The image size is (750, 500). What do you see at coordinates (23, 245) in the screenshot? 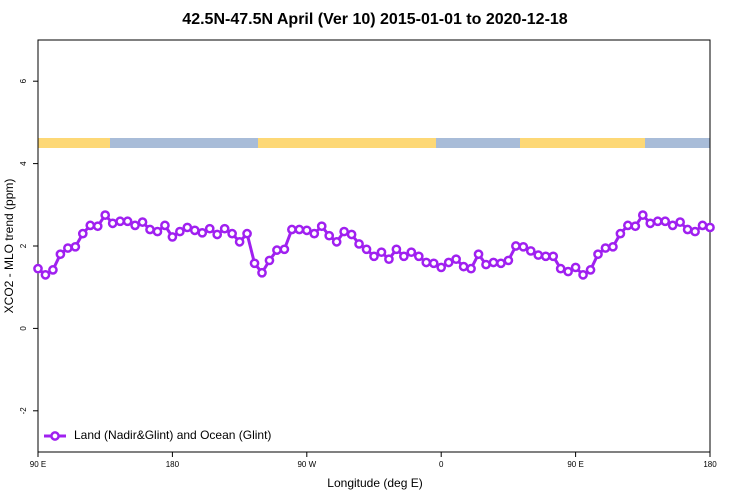
I see `y-tick-label: 2` at bounding box center [23, 245].